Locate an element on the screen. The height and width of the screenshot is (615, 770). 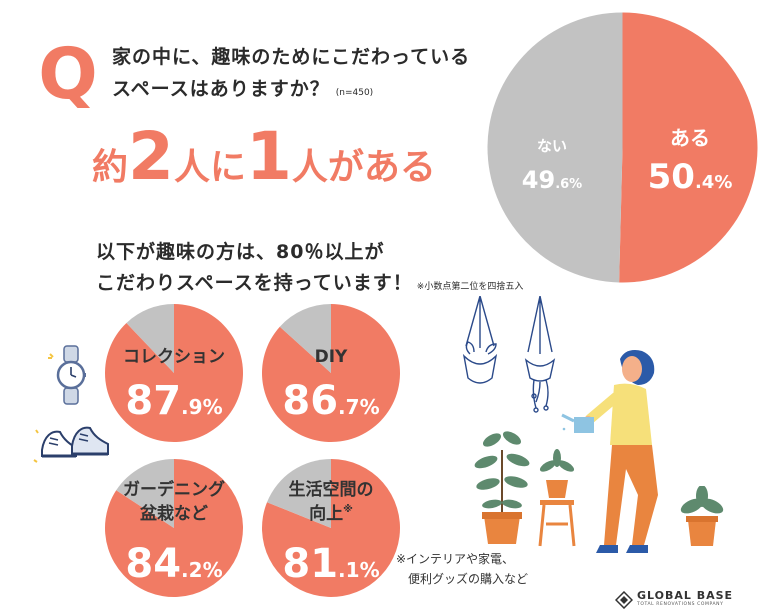
pie-slice-nai is located at coordinates (555, 147).